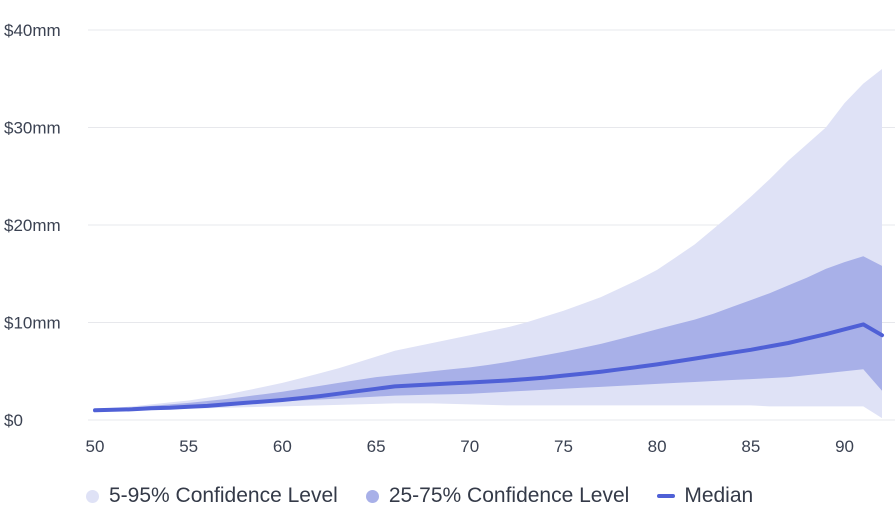 Image resolution: width=895 pixels, height=526 pixels. I want to click on x-tick-label: 60, so click(282, 446).